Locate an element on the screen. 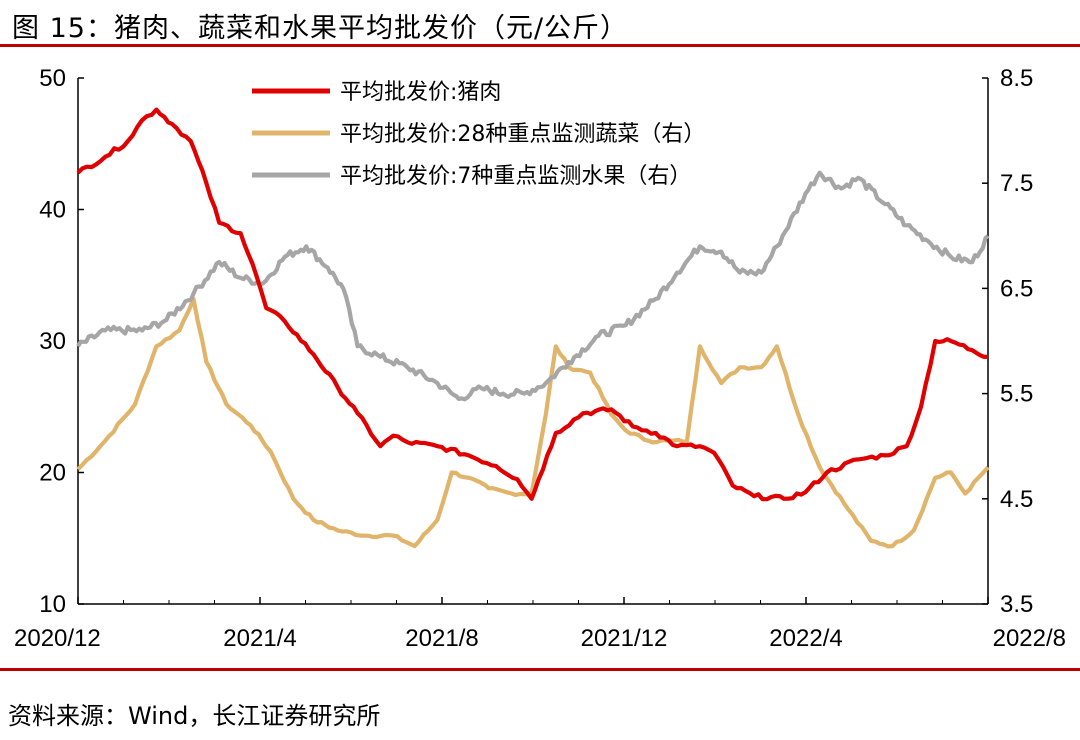  right-tick-label: 4.5 is located at coordinates (1016, 499).